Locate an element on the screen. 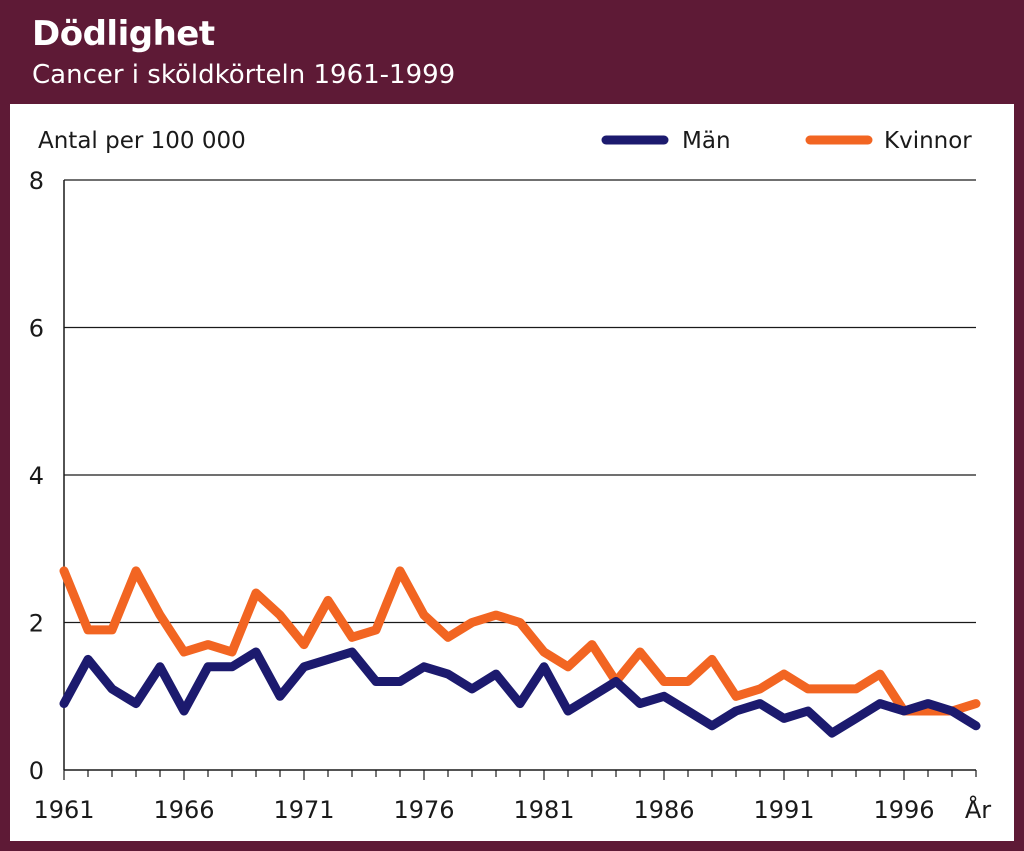  y-axis-label: Antal per 100 000 is located at coordinates (142, 141).